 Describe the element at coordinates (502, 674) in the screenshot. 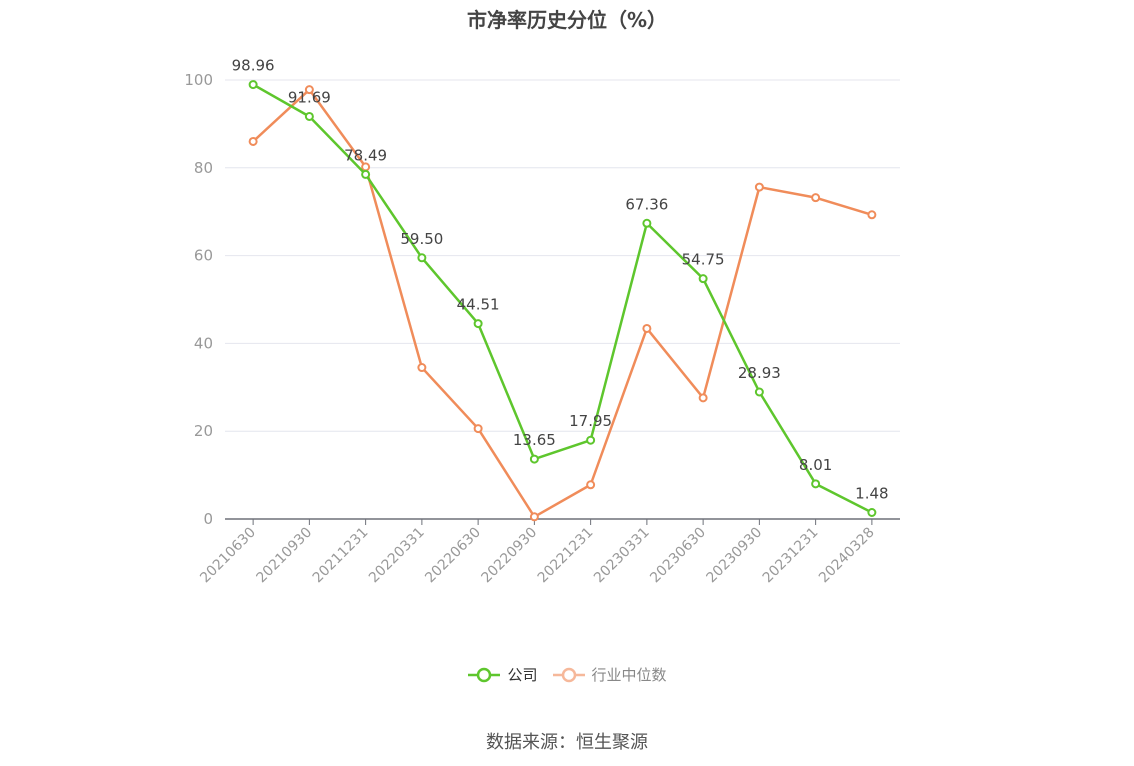

I see `legend-item: 公司` at that location.